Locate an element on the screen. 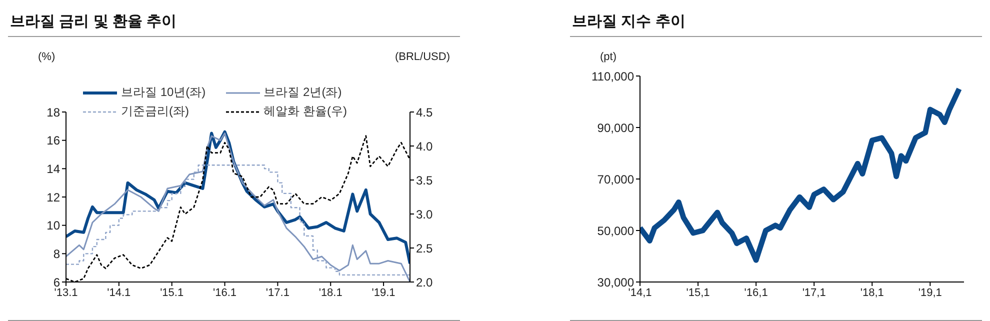 This screenshot has width=990, height=321. y-tick-label: 8 is located at coordinates (56, 253).